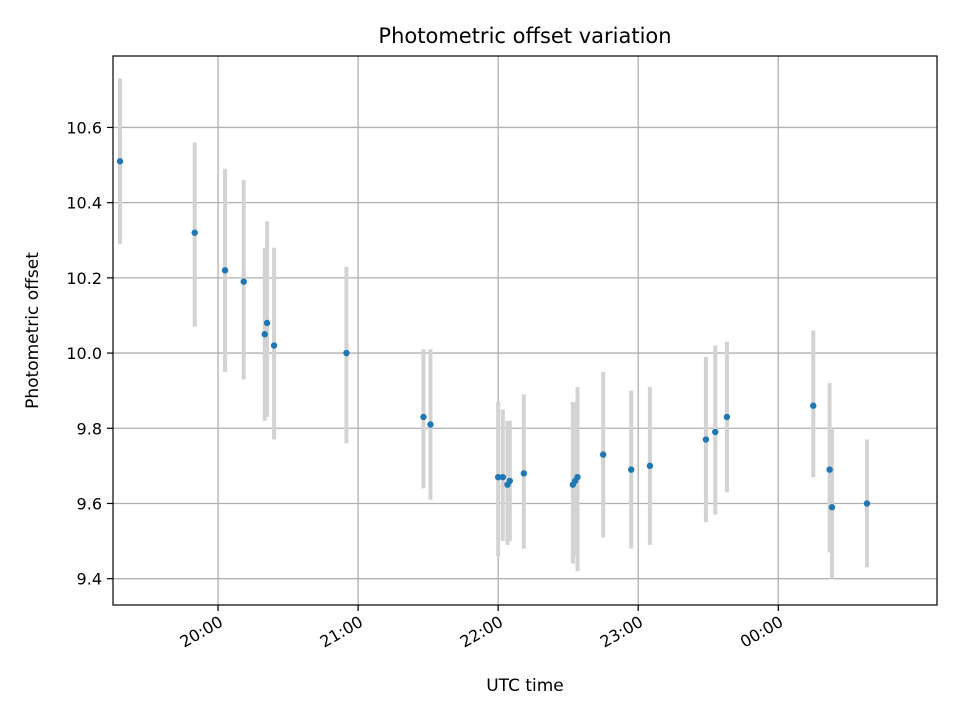  Describe the element at coordinates (84, 127) in the screenshot. I see `y-tick-label: 10.6` at that location.